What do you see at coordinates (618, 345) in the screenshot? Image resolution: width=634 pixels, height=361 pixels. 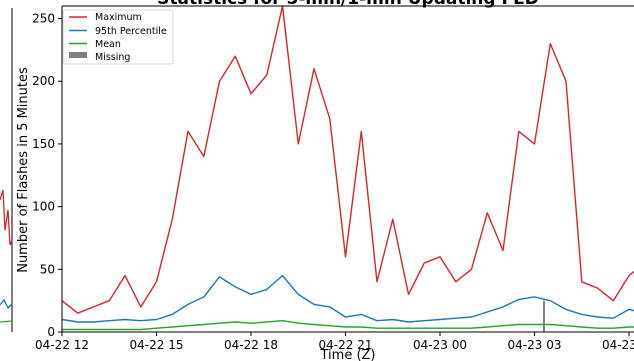 I see `x-tick-label: 04-23 06` at bounding box center [618, 345].